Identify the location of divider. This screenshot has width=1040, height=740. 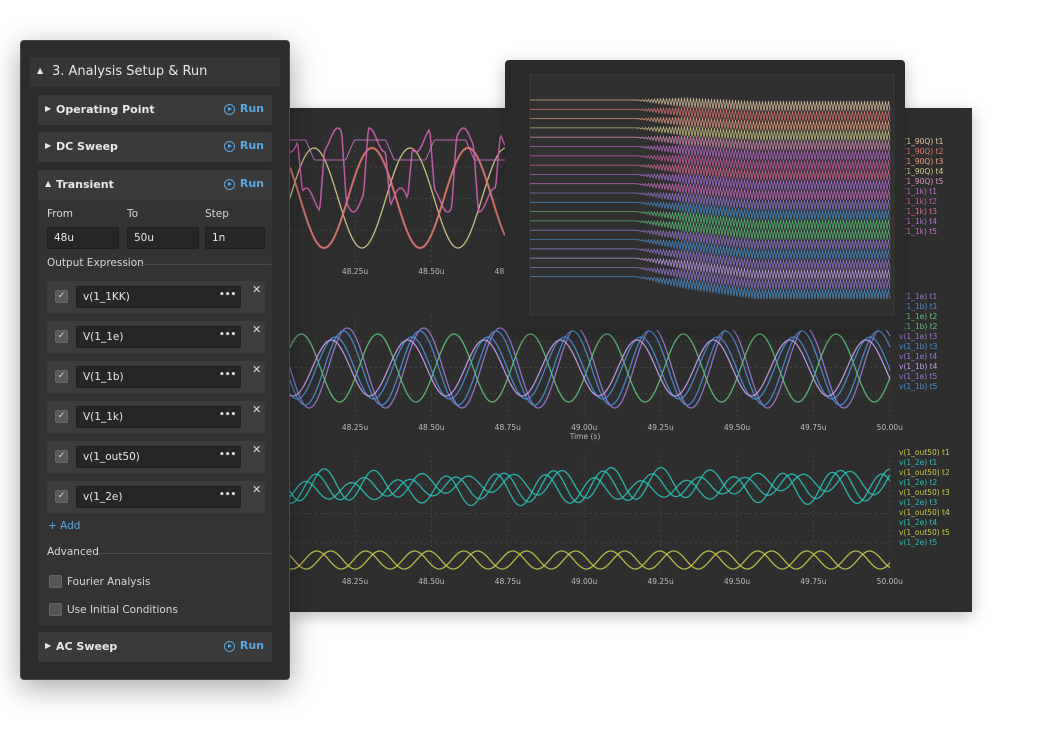
(205, 264).